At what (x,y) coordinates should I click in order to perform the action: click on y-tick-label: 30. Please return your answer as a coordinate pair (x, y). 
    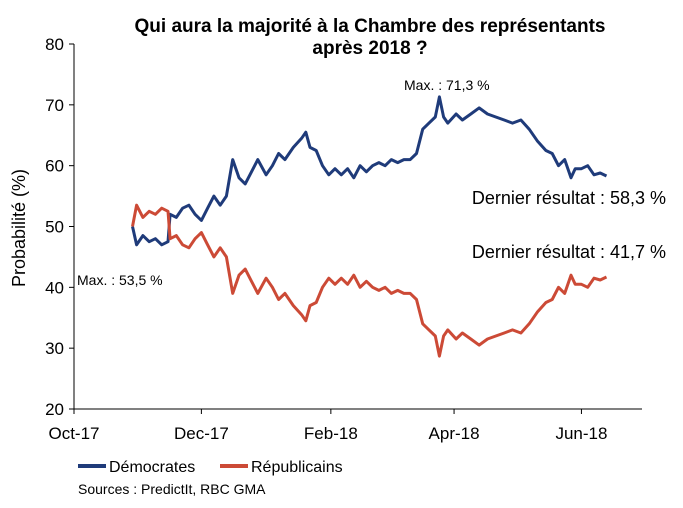
    Looking at the image, I should click on (54, 348).